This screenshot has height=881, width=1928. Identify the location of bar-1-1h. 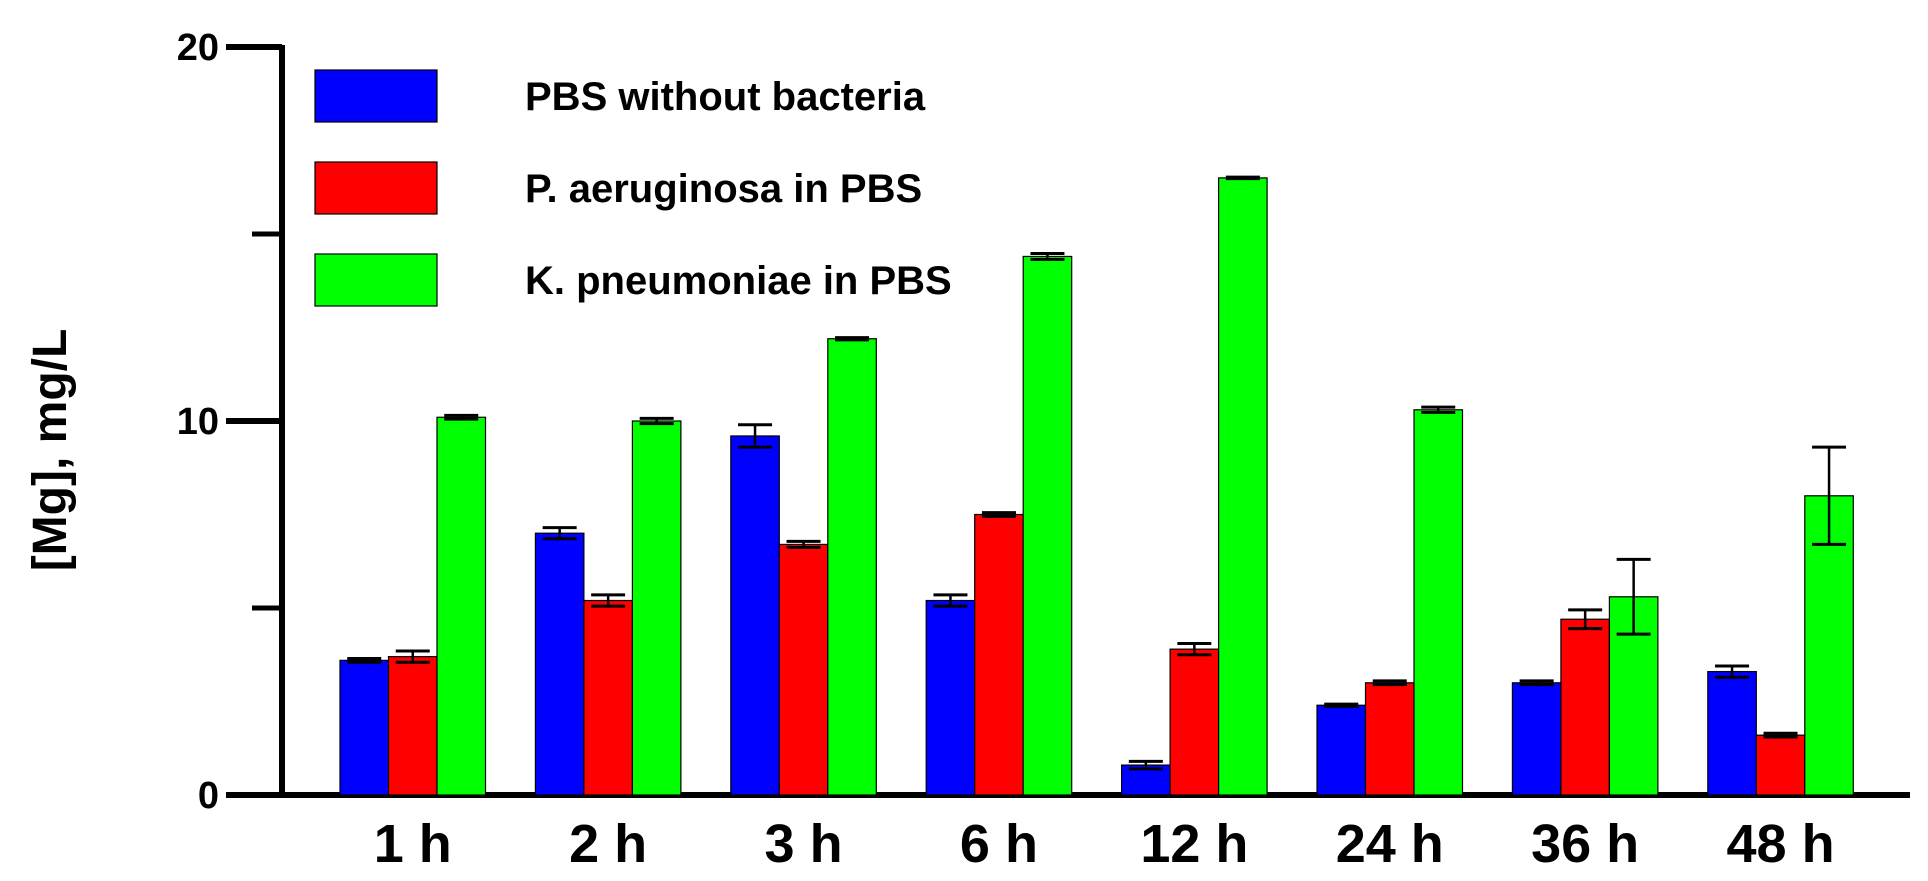
(364, 727).